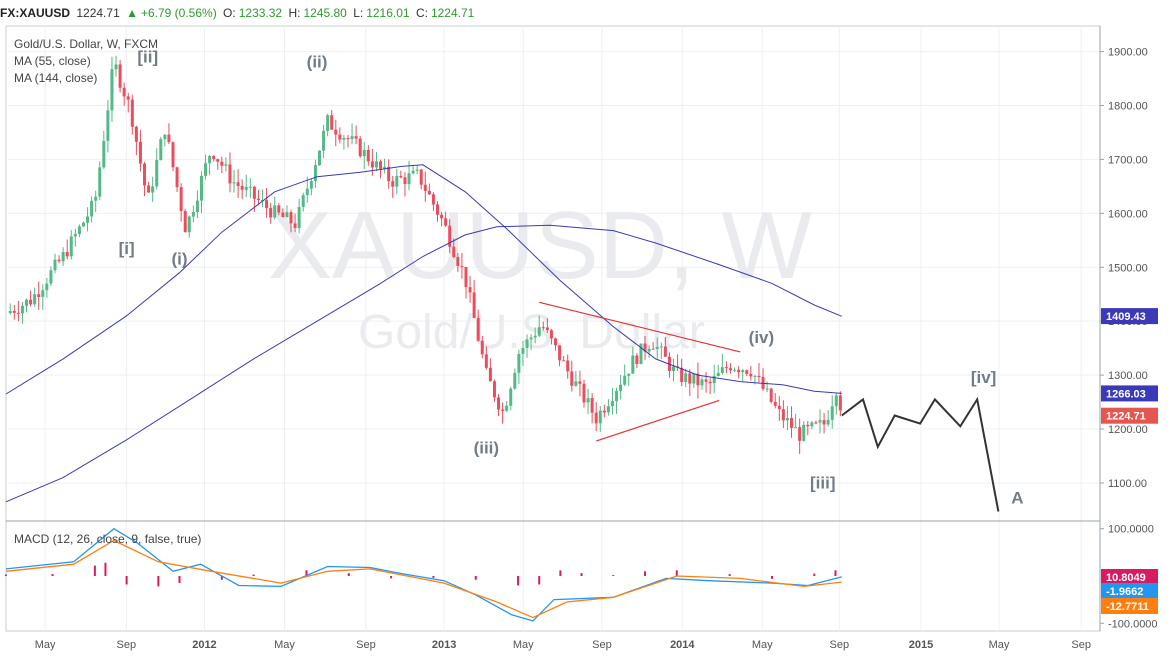  Describe the element at coordinates (204, 645) in the screenshot. I see `time-tick-label: 2012` at that location.